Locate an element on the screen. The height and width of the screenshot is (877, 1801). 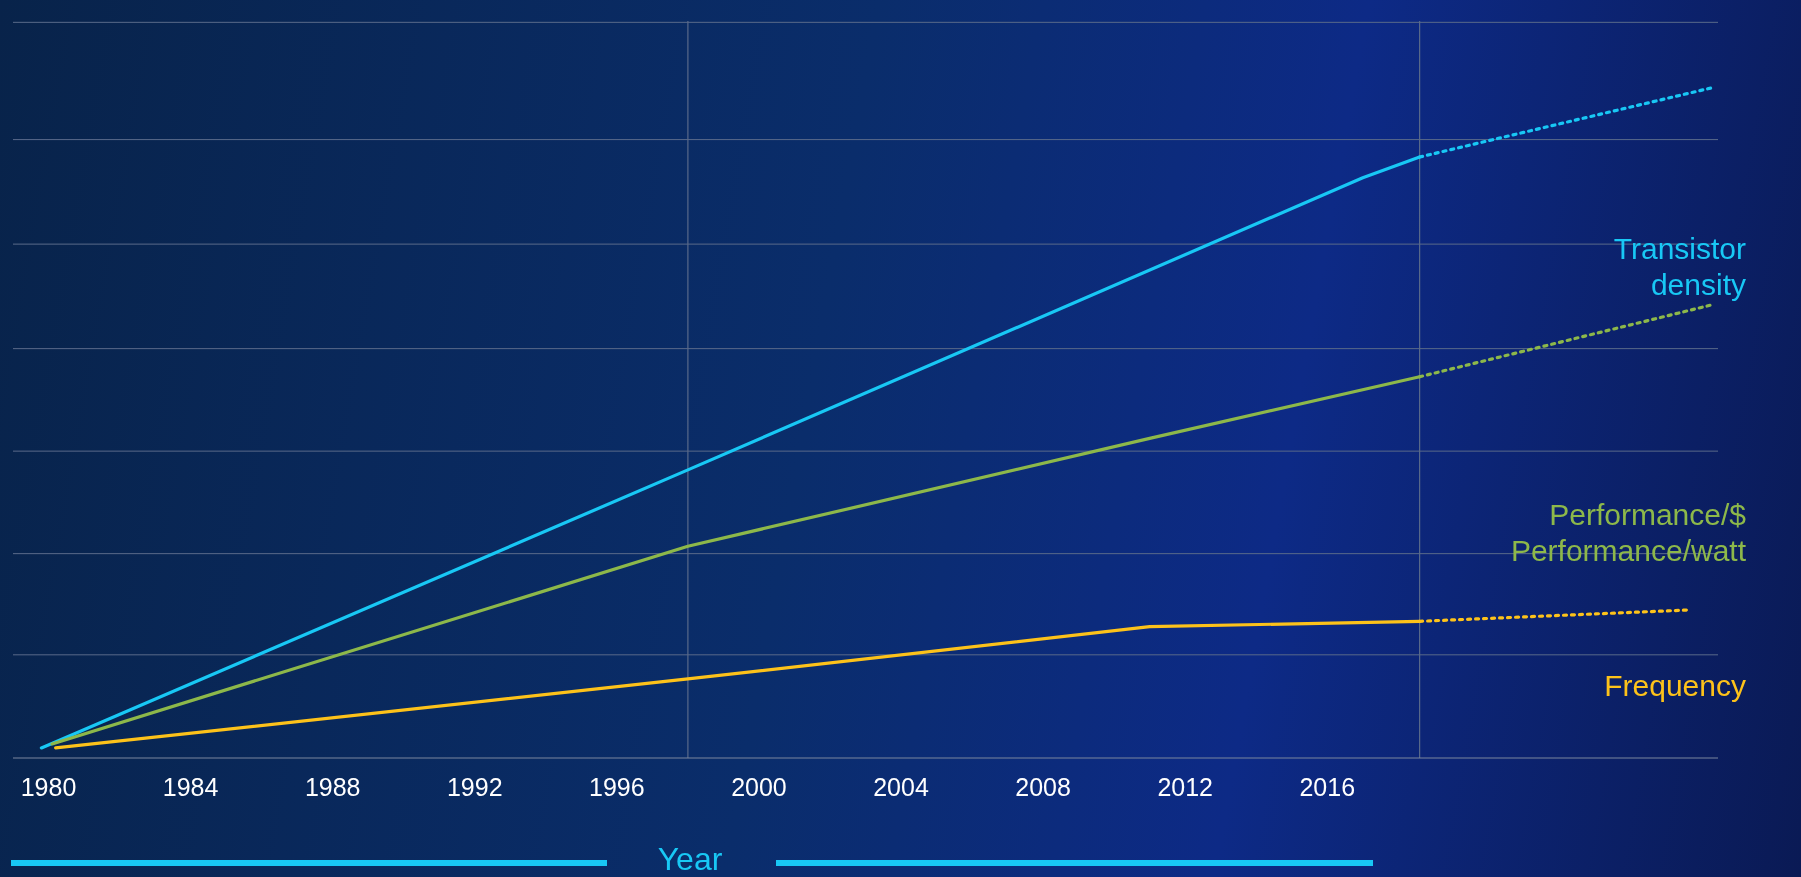
x-tick-label: 1984 is located at coordinates (190, 787).